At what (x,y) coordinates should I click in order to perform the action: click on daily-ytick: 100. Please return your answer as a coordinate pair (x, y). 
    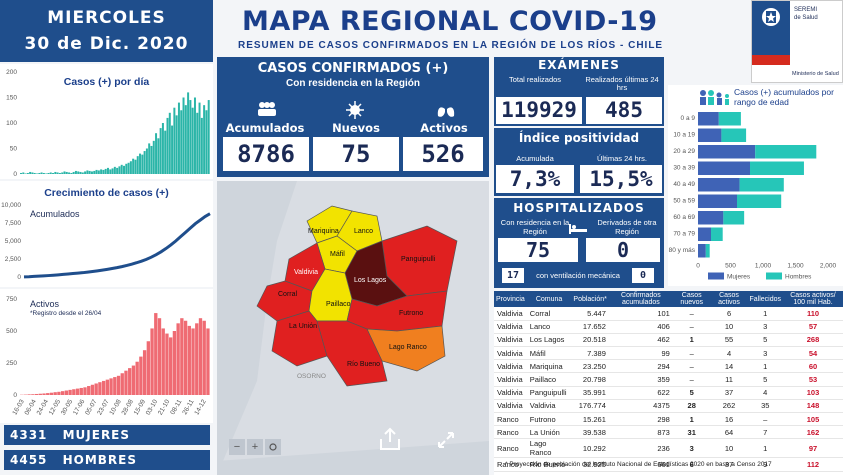
    Looking at the image, I should click on (11, 123).